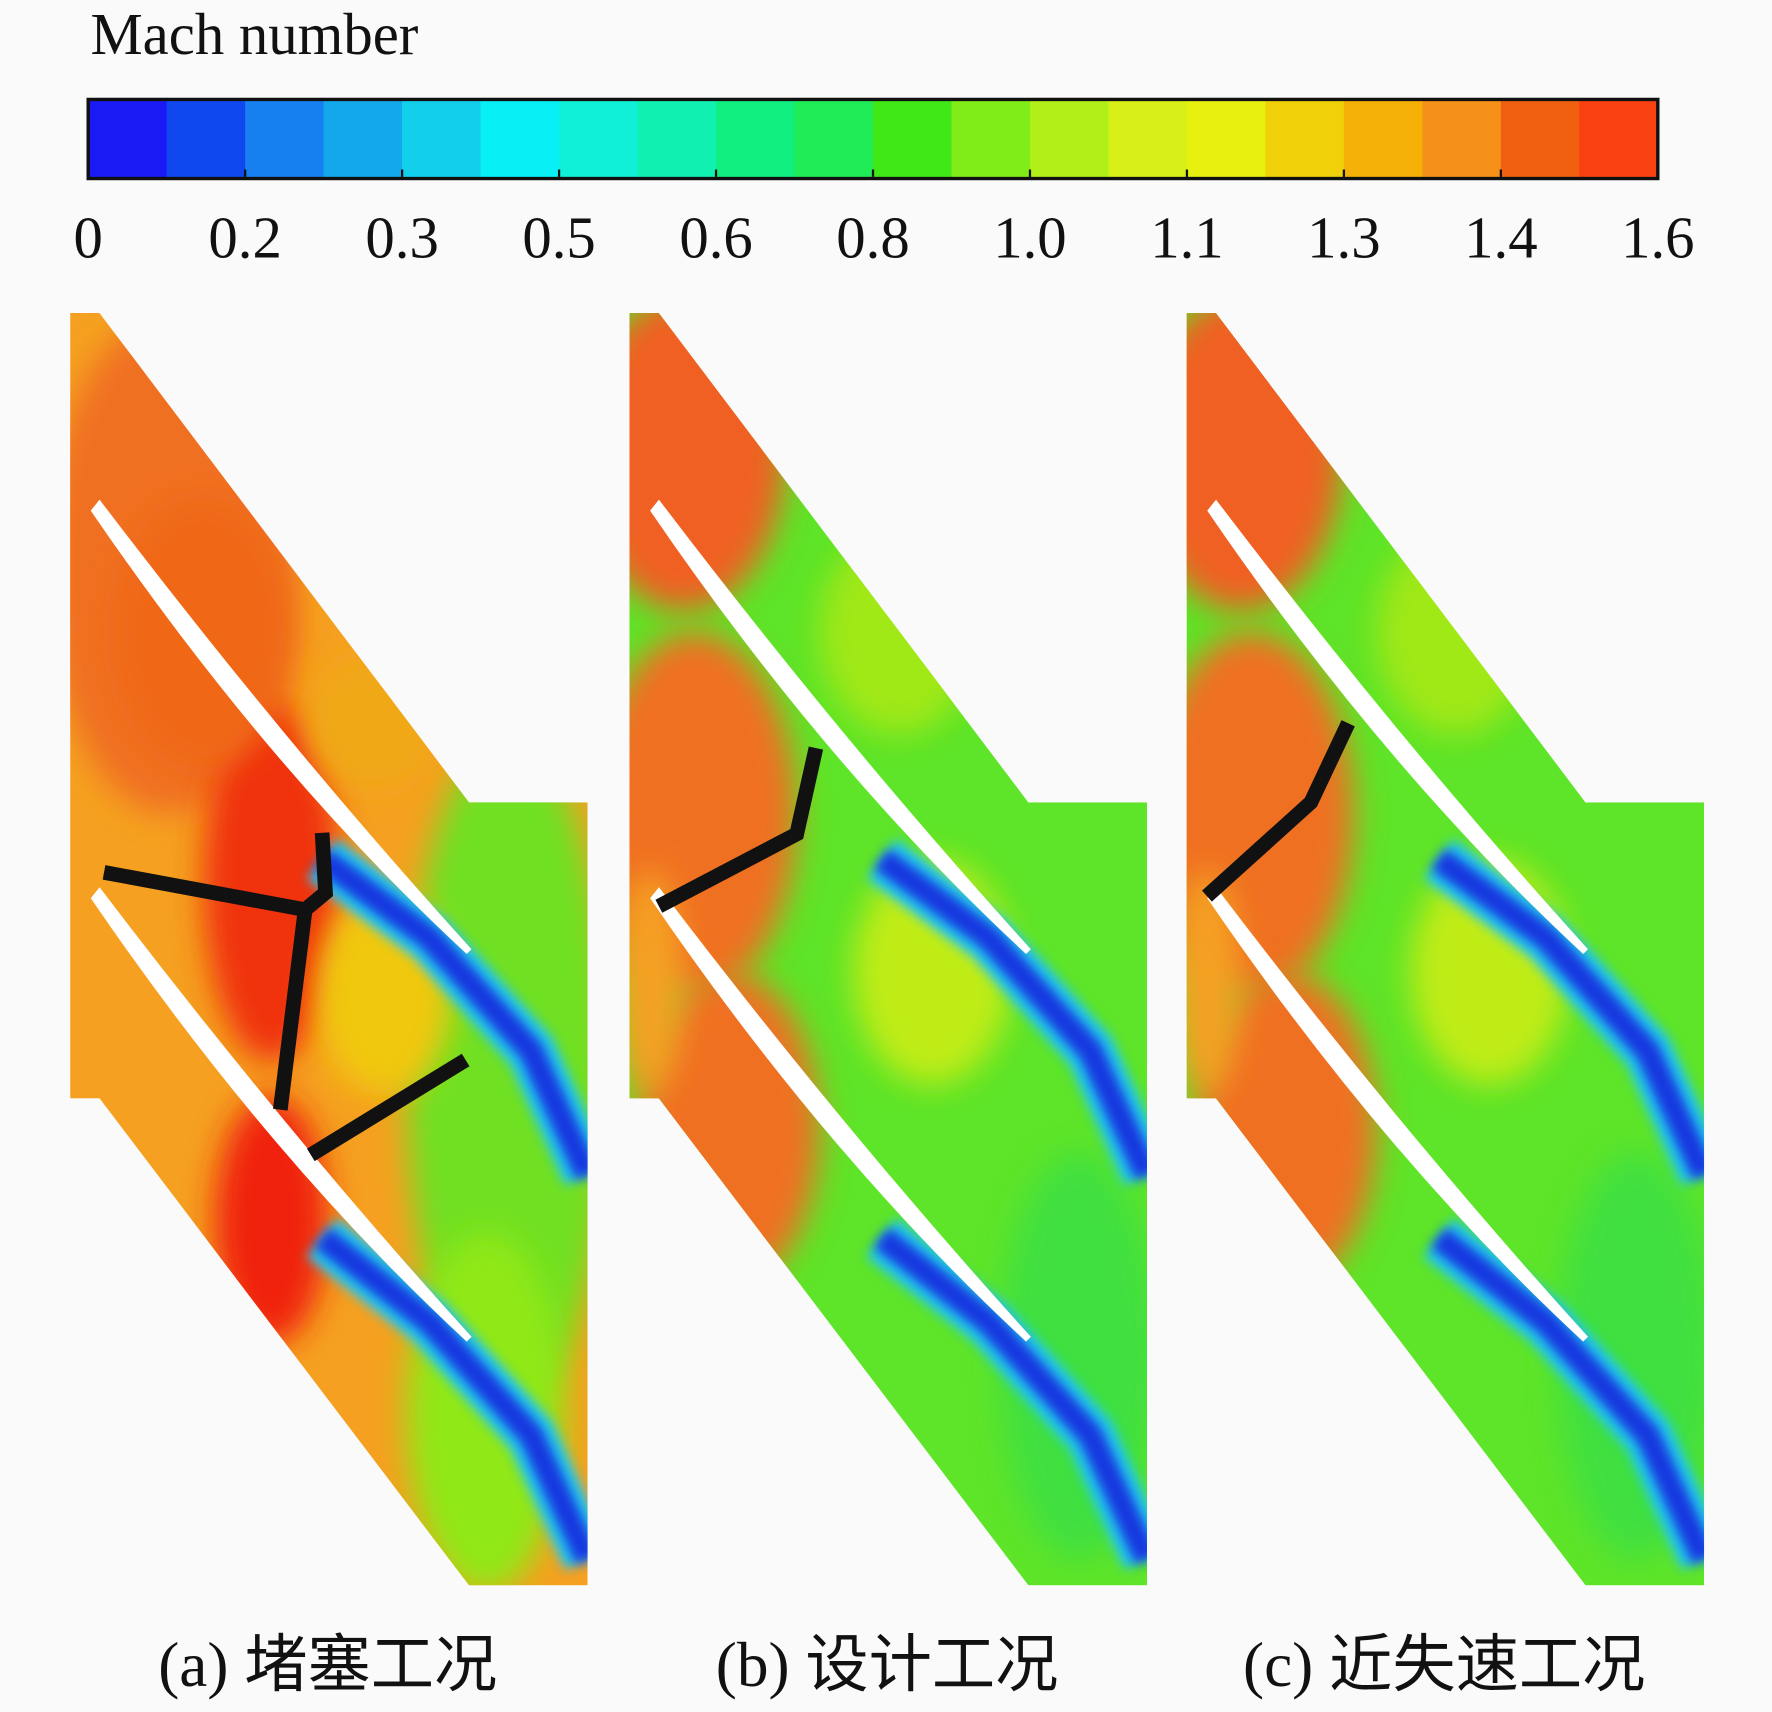 The width and height of the screenshot is (1772, 1712). What do you see at coordinates (715, 238) in the screenshot?
I see `colorbar-tick-label: 0.6` at bounding box center [715, 238].